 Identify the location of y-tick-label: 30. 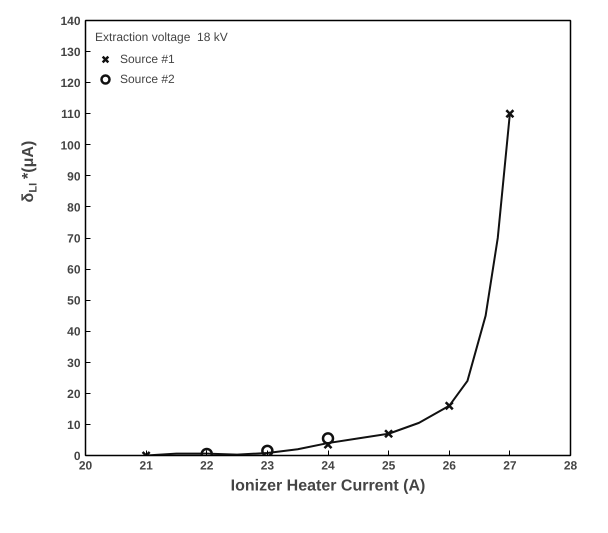
(74, 363).